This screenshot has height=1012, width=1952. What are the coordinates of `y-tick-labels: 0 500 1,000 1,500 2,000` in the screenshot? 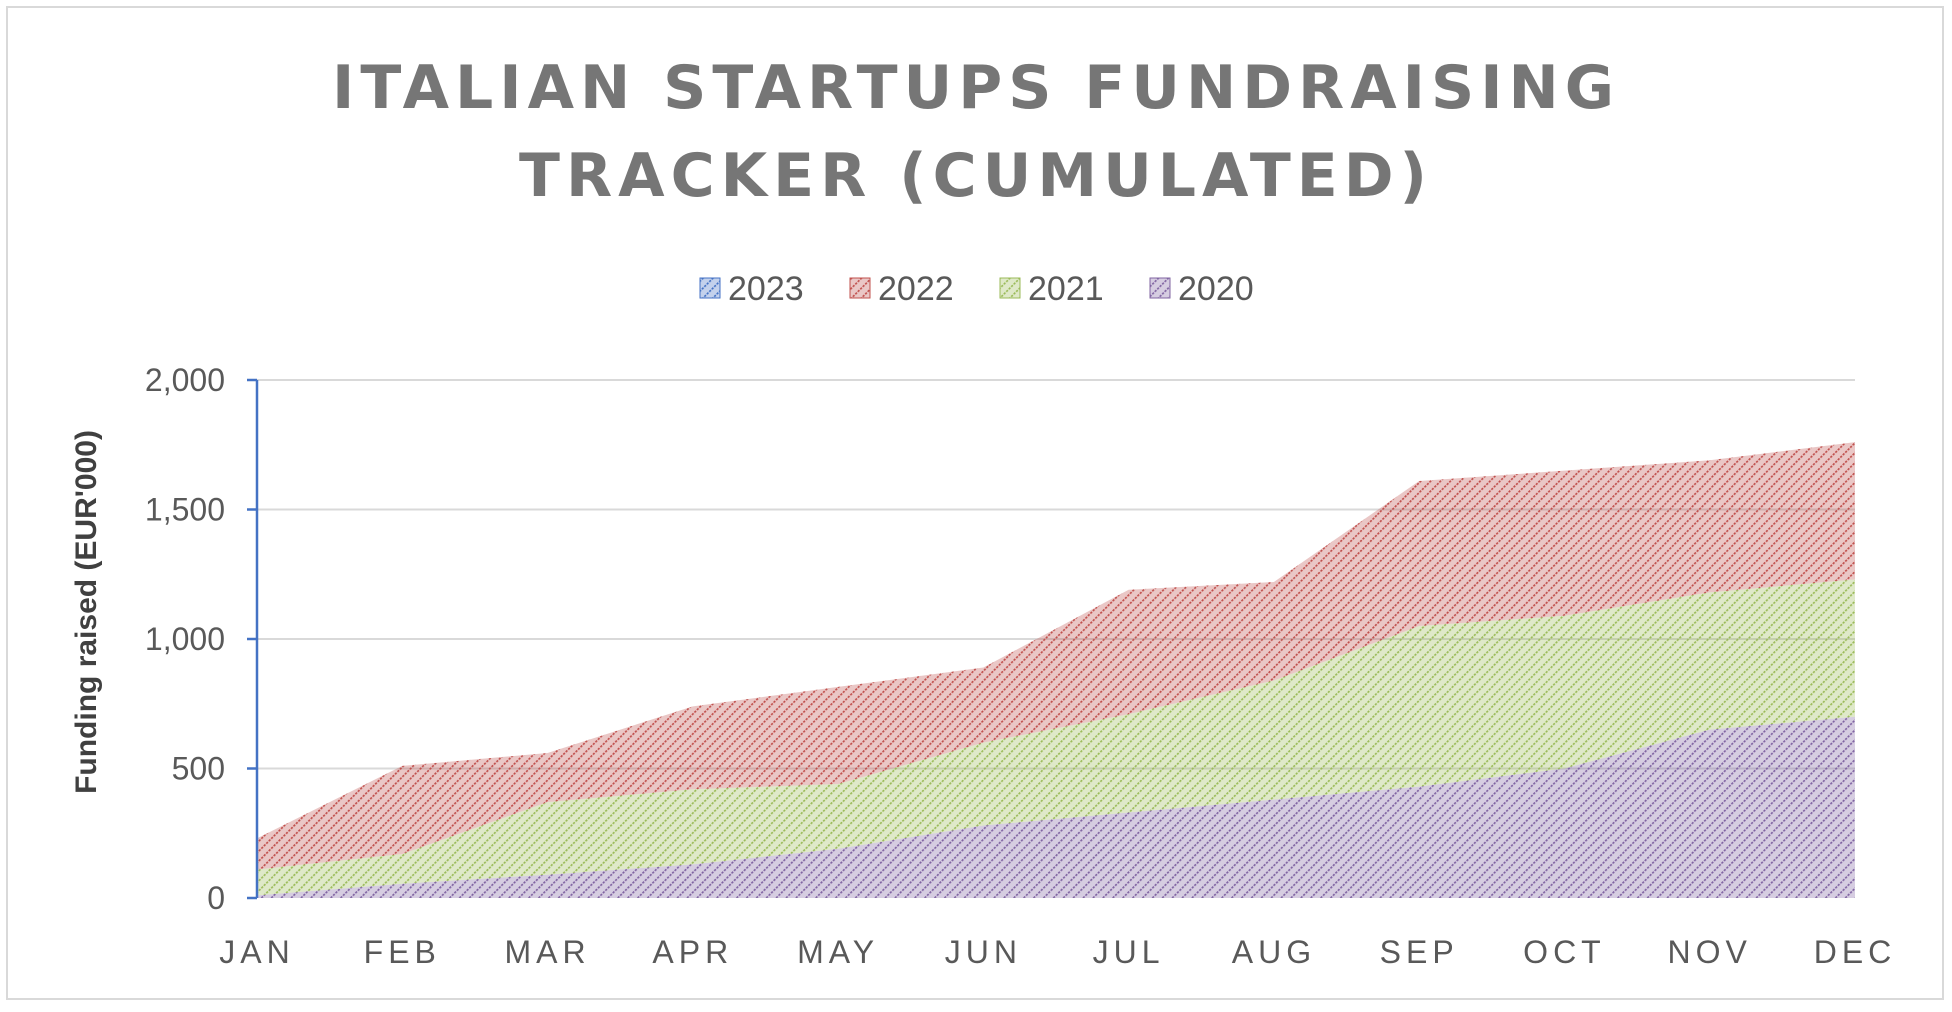 It's located at (185, 639).